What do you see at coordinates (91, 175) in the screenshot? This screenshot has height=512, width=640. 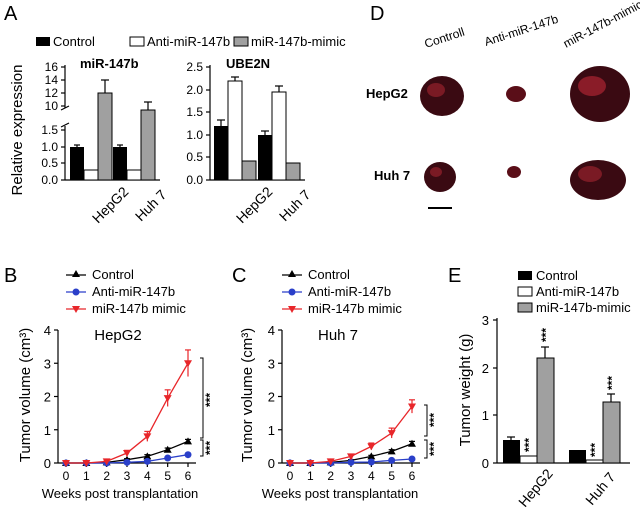 I see `a1-bar-hepg2-anti` at bounding box center [91, 175].